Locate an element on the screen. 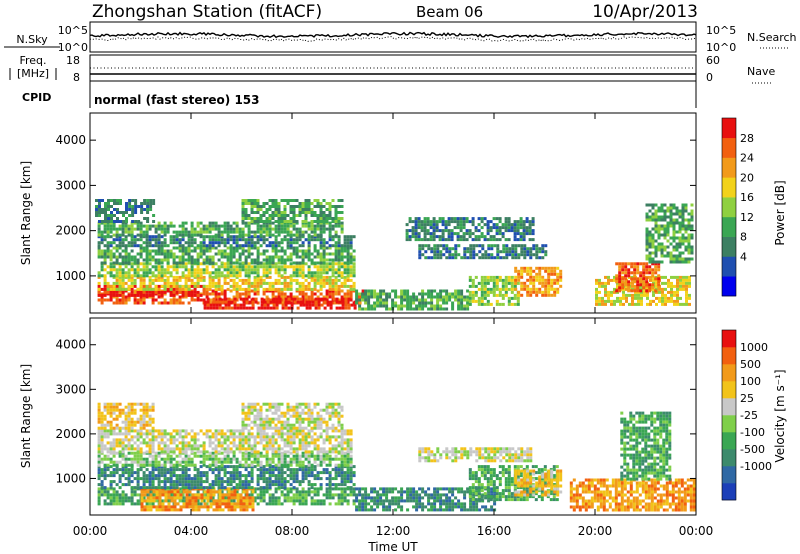 Image resolution: width=800 pixels, height=554 pixels. colorbar-tick-label: 28 is located at coordinates (747, 138).